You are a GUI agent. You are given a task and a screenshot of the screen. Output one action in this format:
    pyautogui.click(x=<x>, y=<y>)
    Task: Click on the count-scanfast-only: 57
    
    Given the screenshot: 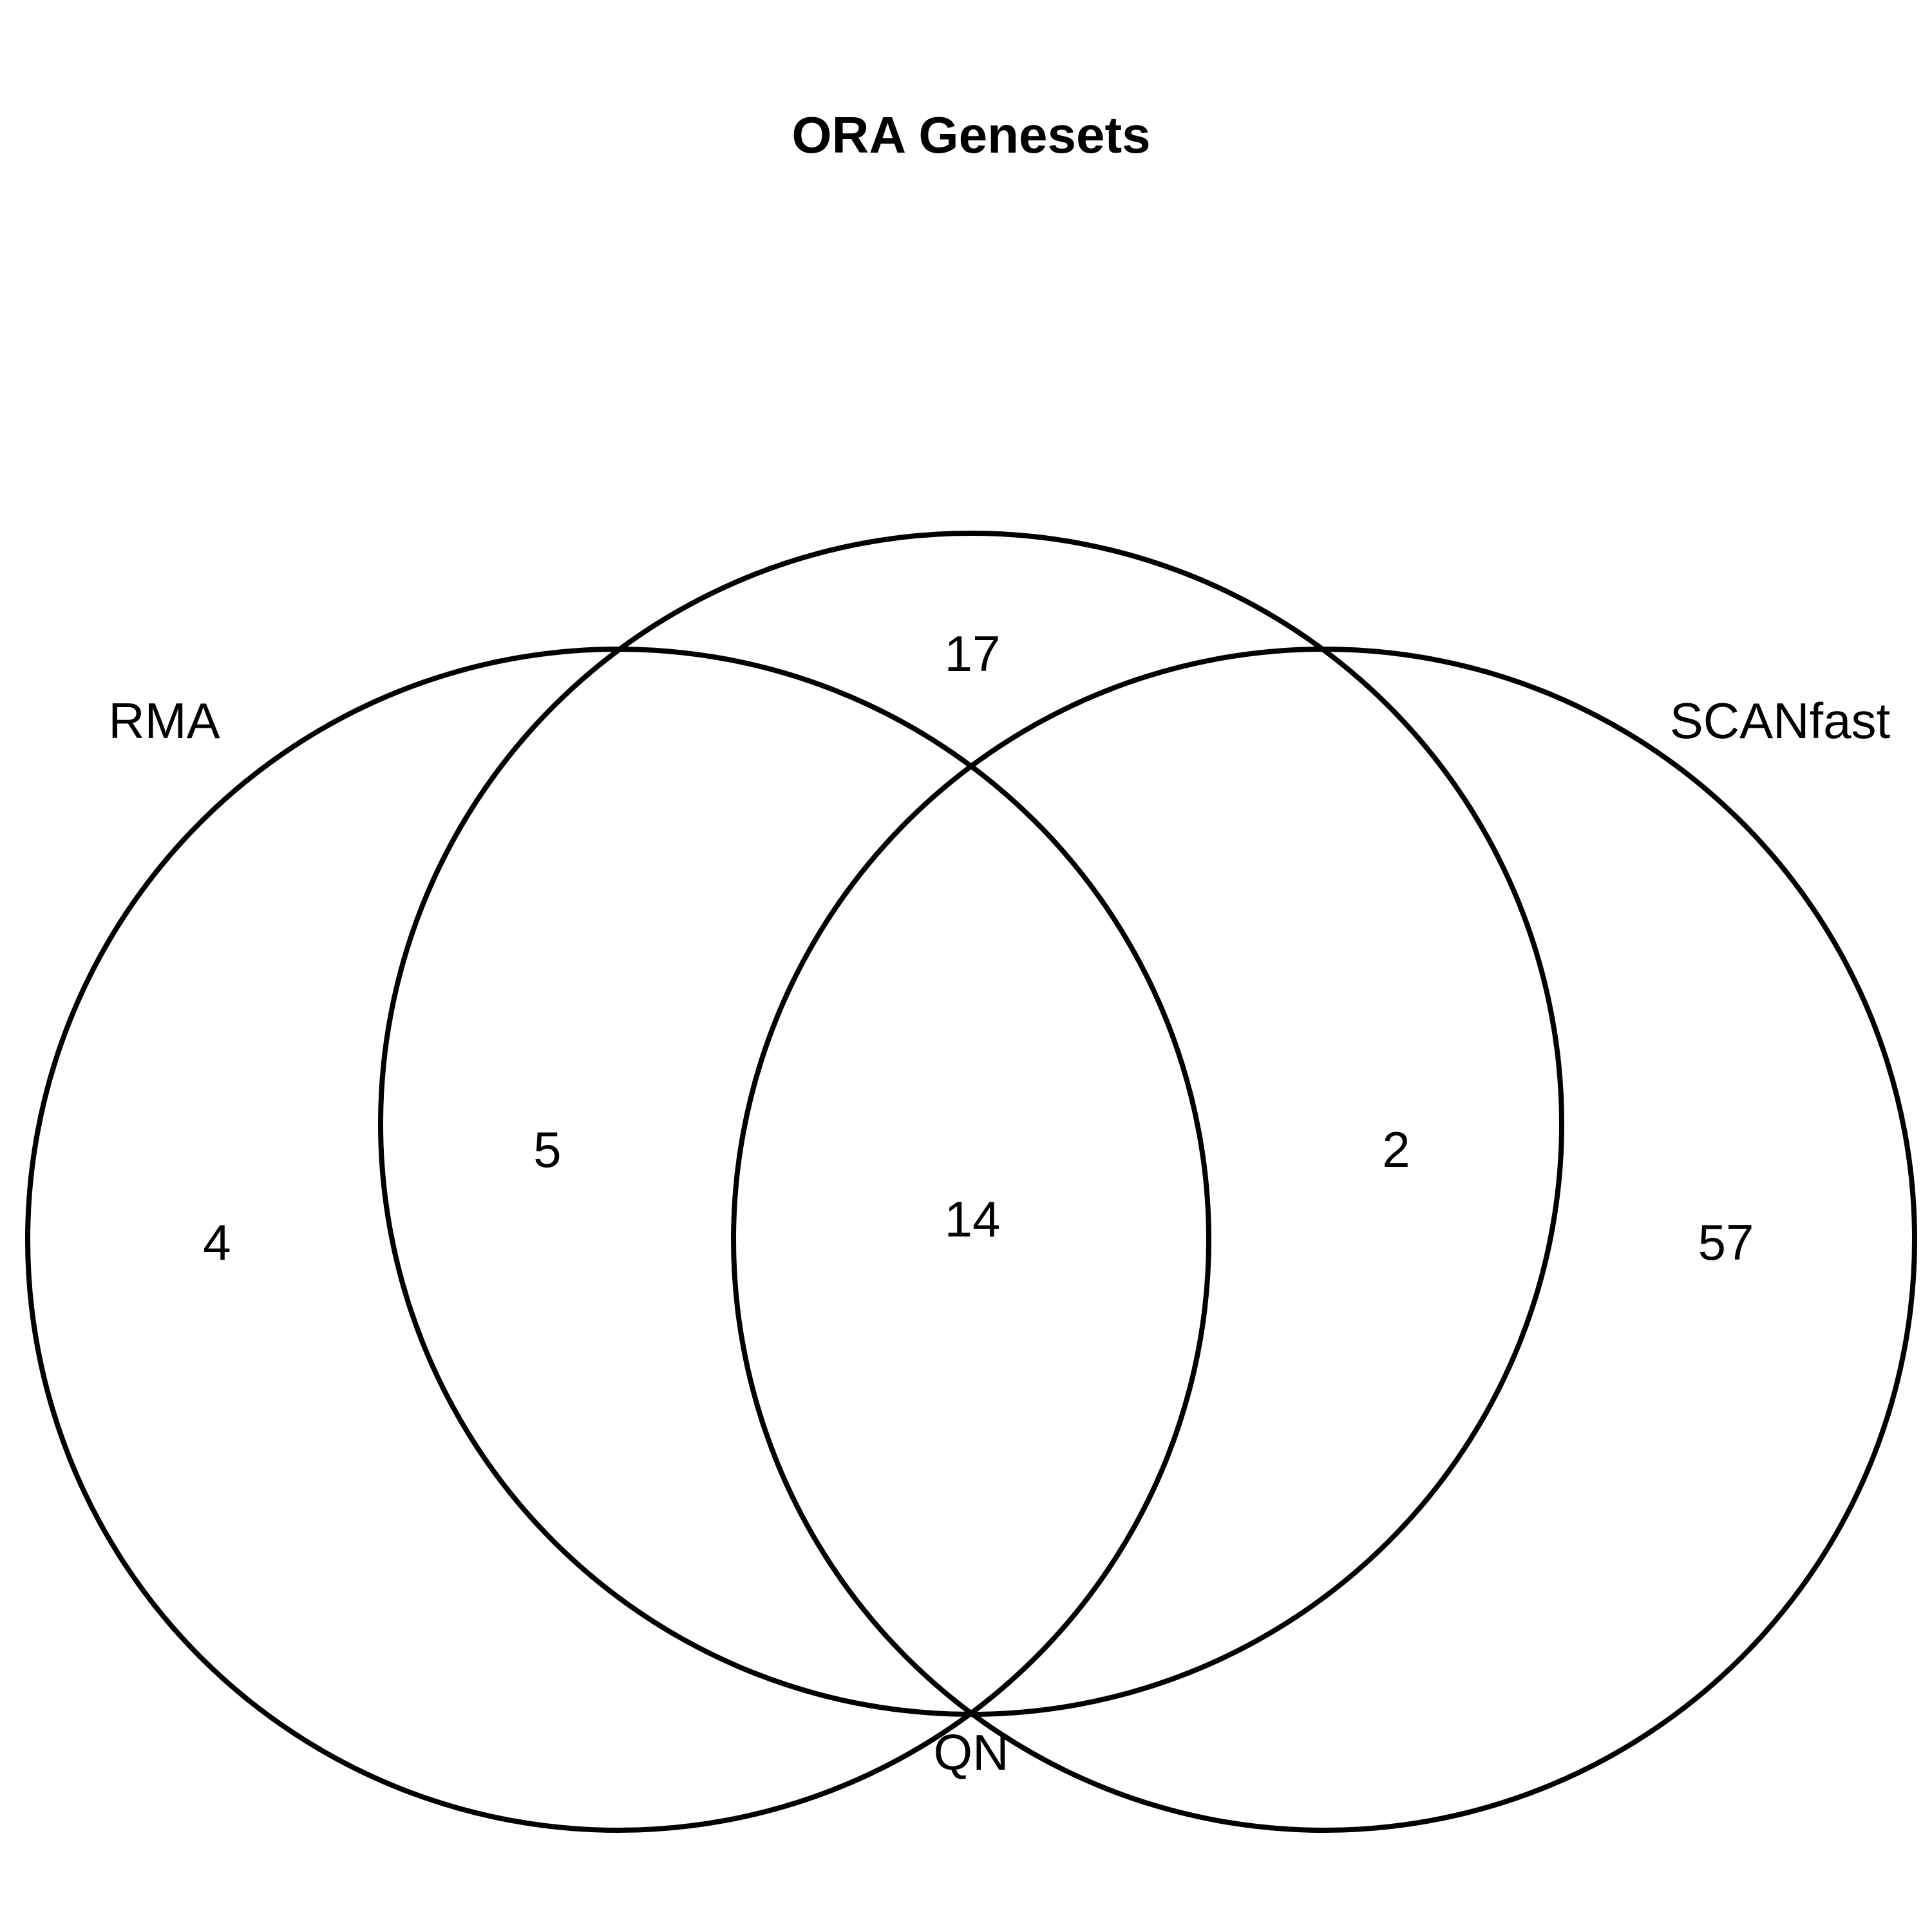 What is the action you would take?
    pyautogui.click(x=1726, y=1242)
    